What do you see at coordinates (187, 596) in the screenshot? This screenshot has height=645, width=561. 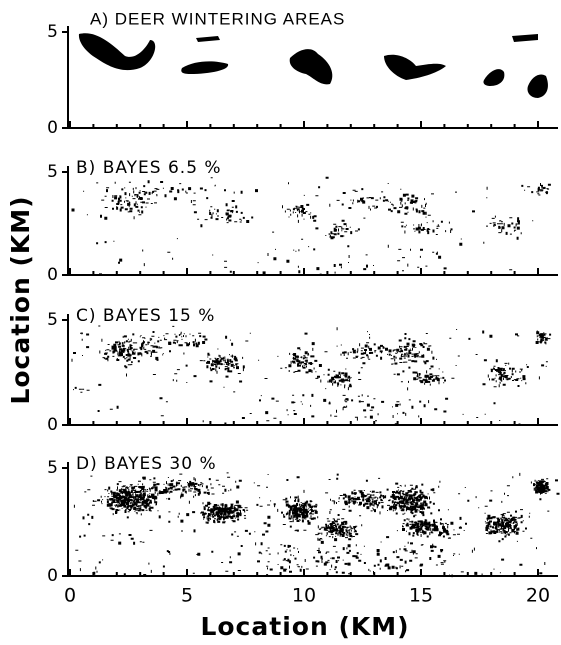 I see `x-tick-label: 5` at bounding box center [187, 596].